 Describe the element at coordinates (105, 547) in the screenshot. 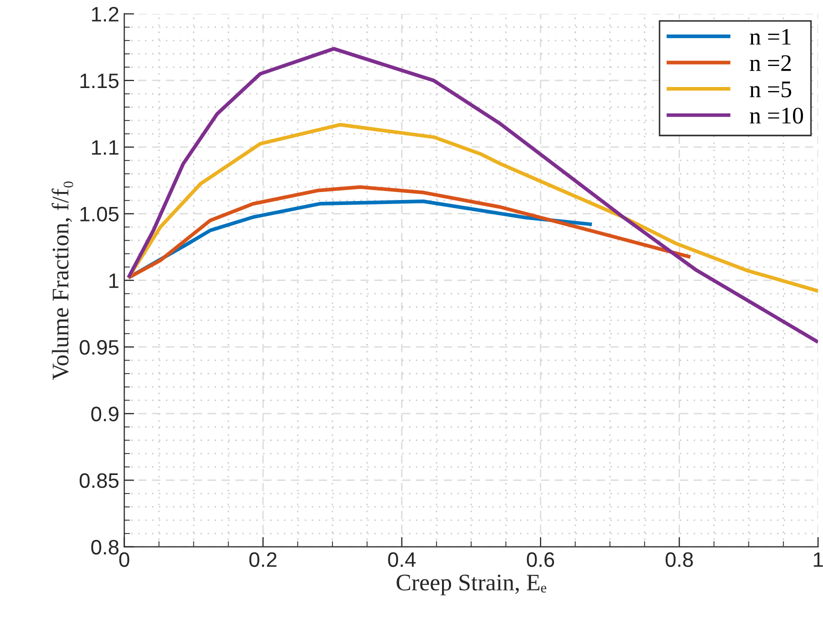

I see `y-tick-label: 0.8` at that location.